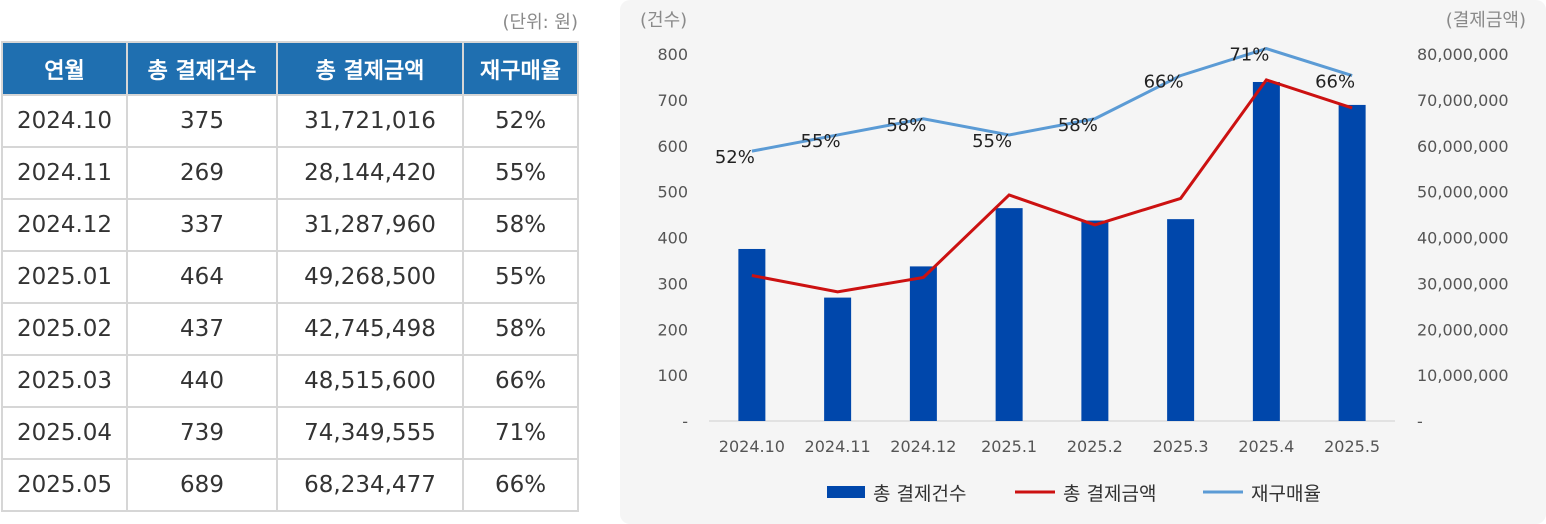 This screenshot has width=1546, height=524. What do you see at coordinates (838, 446) in the screenshot?
I see `x-tick-label: 2024.11` at bounding box center [838, 446].